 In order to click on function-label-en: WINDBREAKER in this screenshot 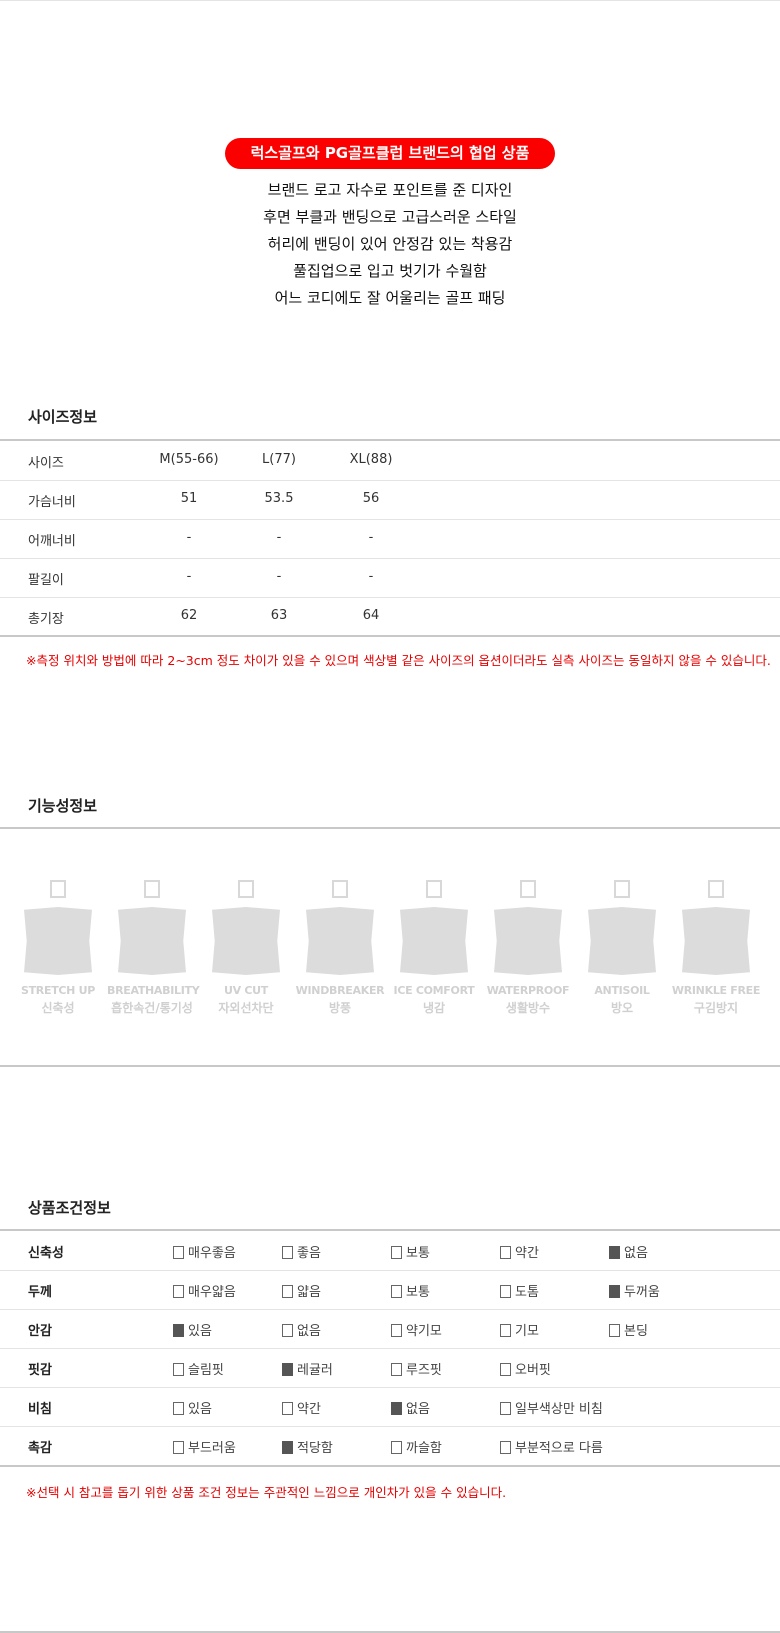, I will do `click(340, 990)`.